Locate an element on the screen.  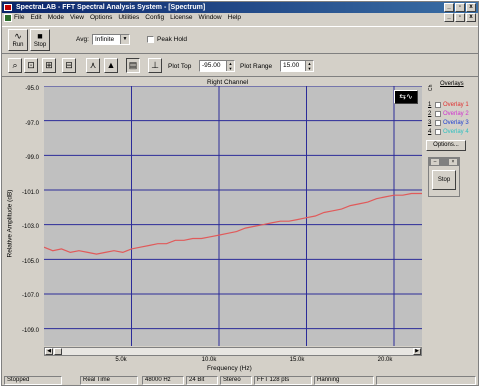
menu-mode: Mode is located at coordinates (55, 17).